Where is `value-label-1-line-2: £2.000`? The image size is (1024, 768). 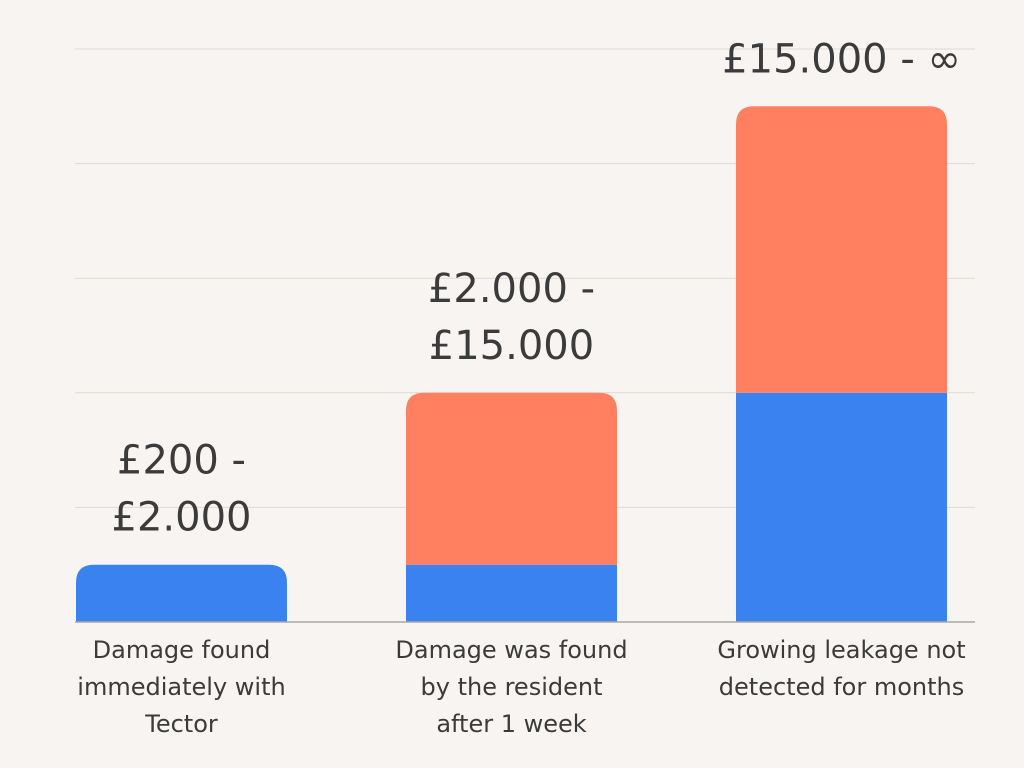 value-label-1-line-2: £2.000 is located at coordinates (182, 518).